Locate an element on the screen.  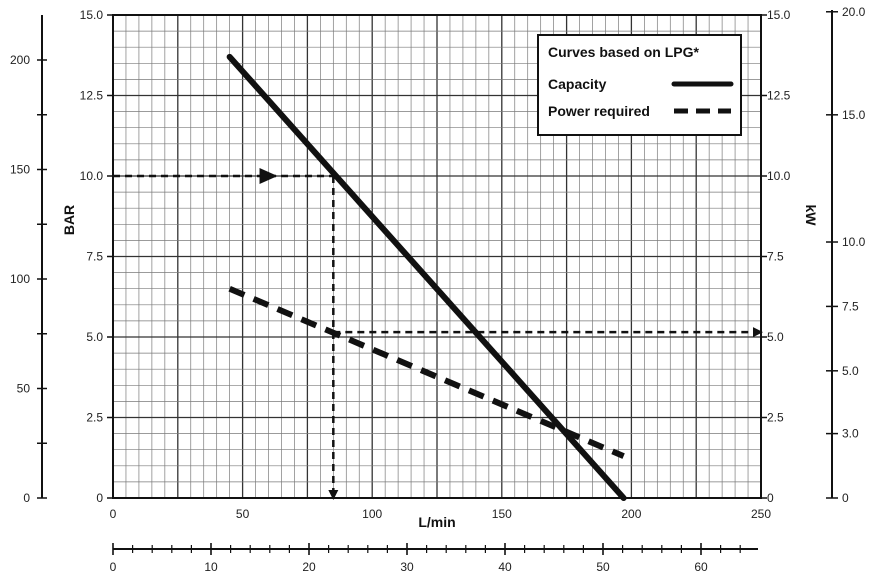
y-right-tick-label: 10.0 is located at coordinates (779, 176).